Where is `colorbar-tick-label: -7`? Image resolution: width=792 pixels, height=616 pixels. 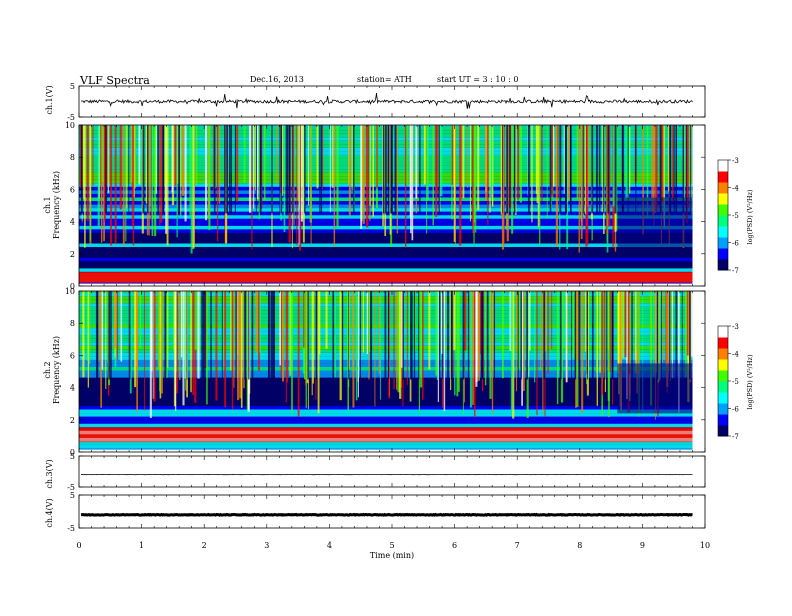 colorbar-tick-label: -7 is located at coordinates (735, 437).